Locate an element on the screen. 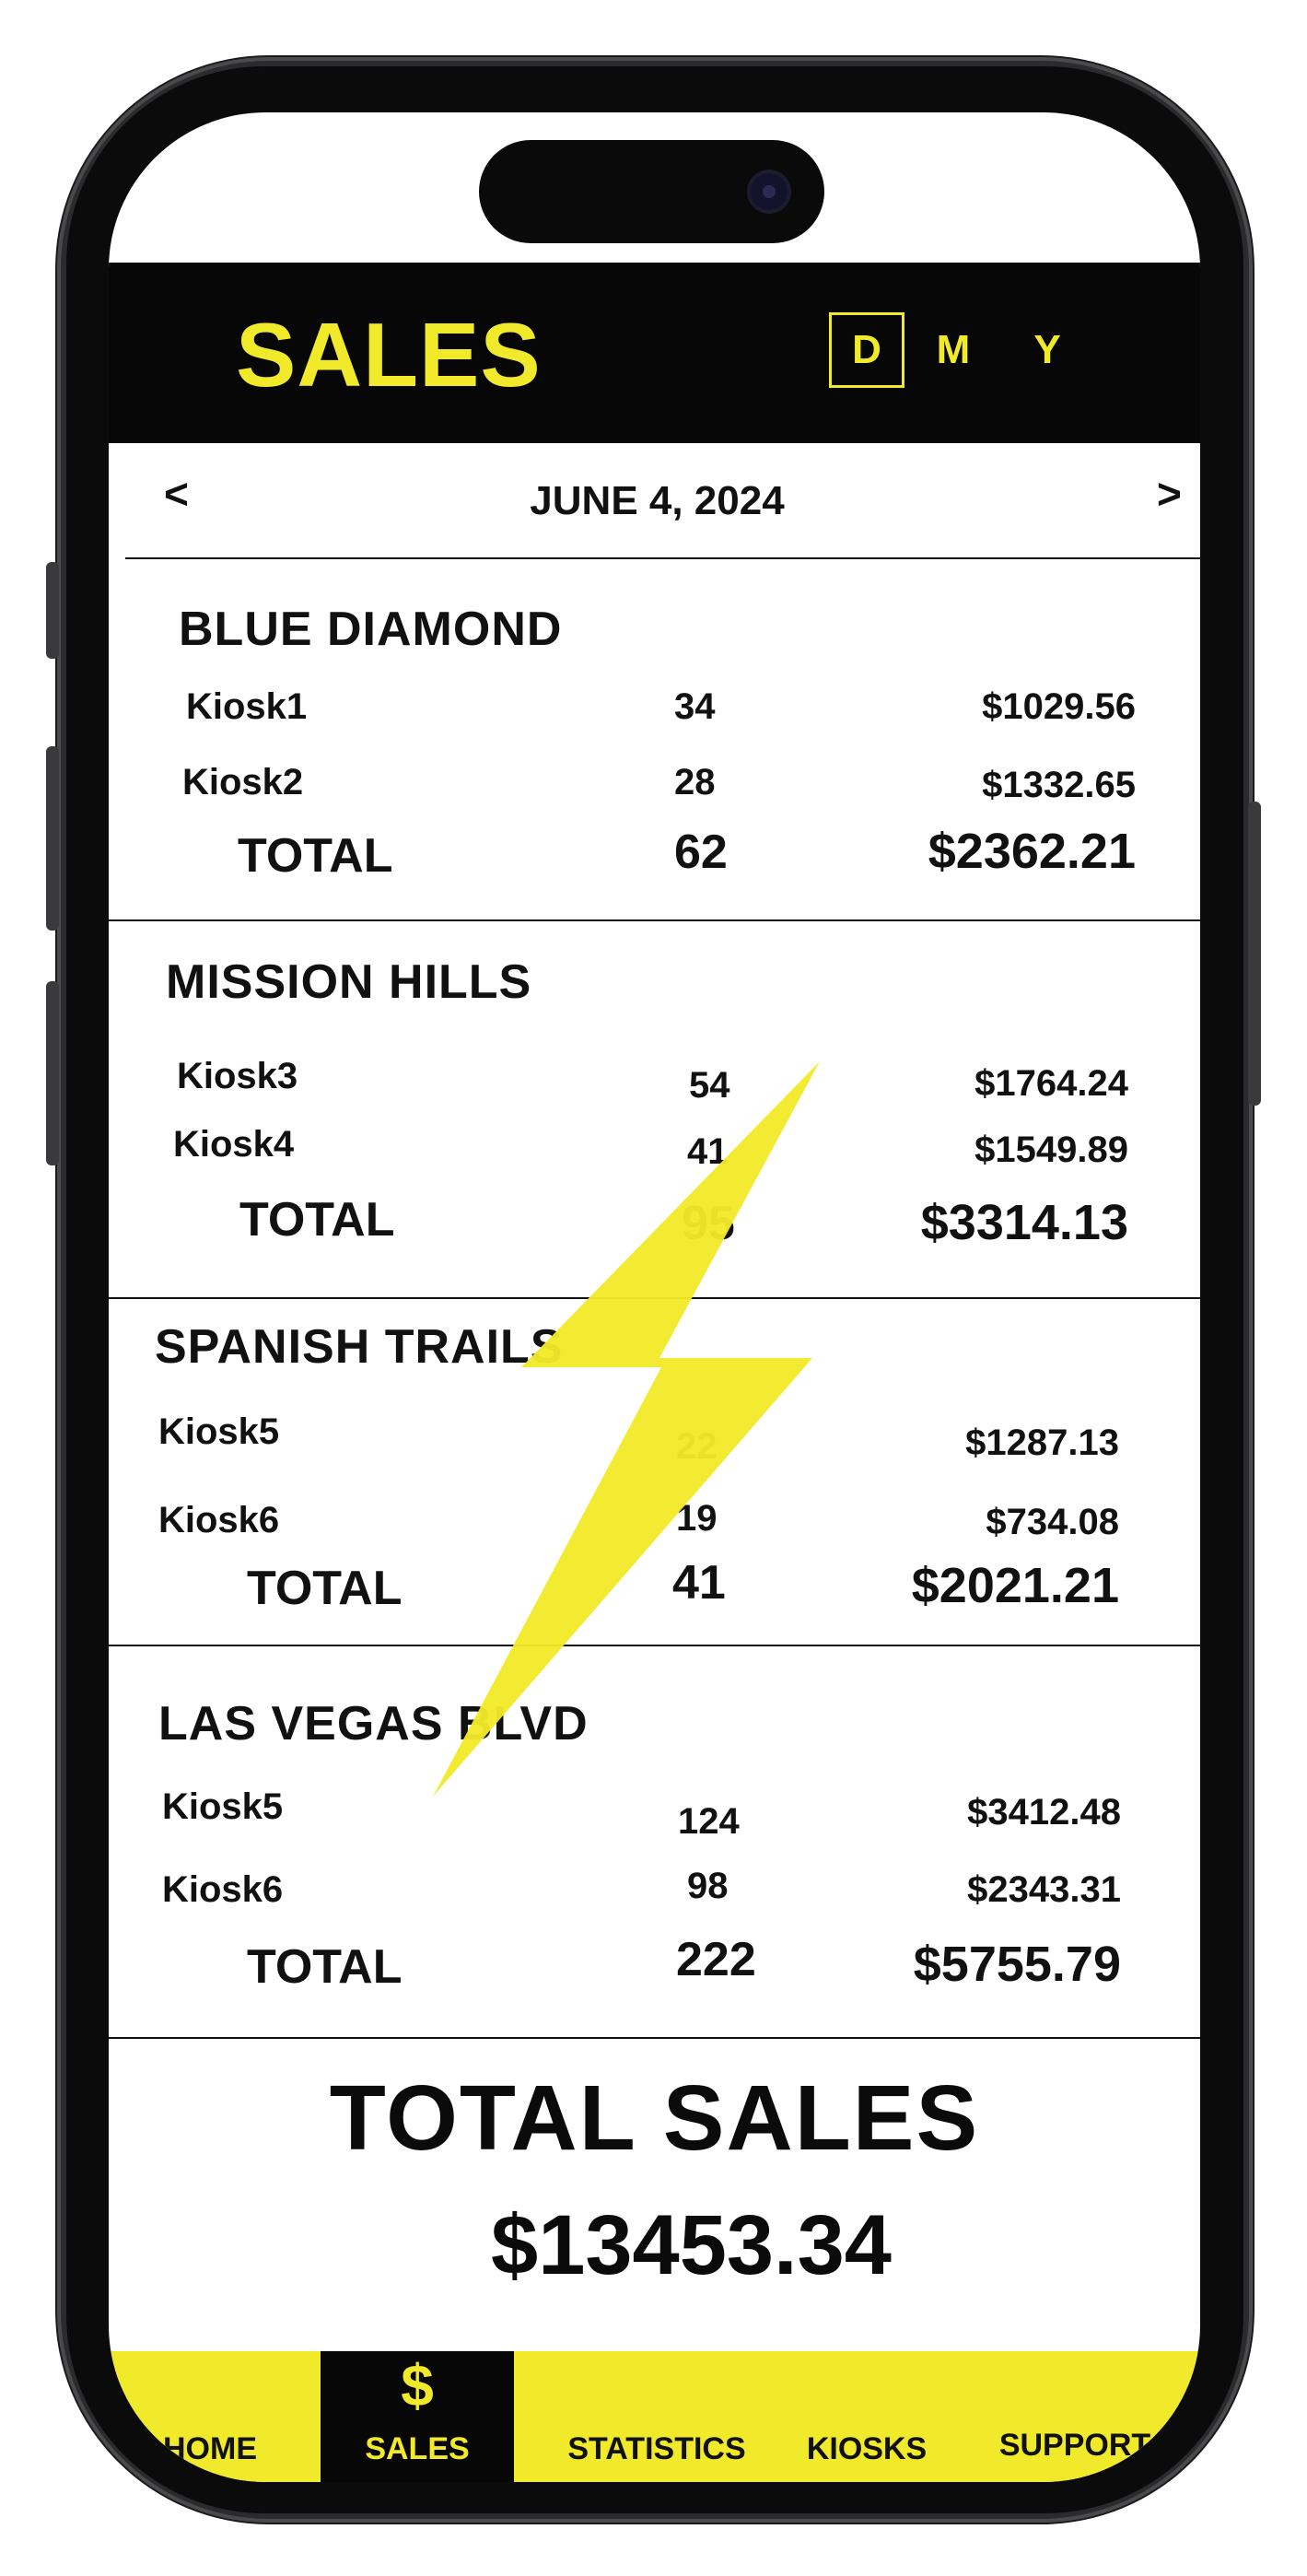 Image resolution: width=1307 pixels, height=2576 pixels. kiosk-qty: 34 is located at coordinates (695, 706).